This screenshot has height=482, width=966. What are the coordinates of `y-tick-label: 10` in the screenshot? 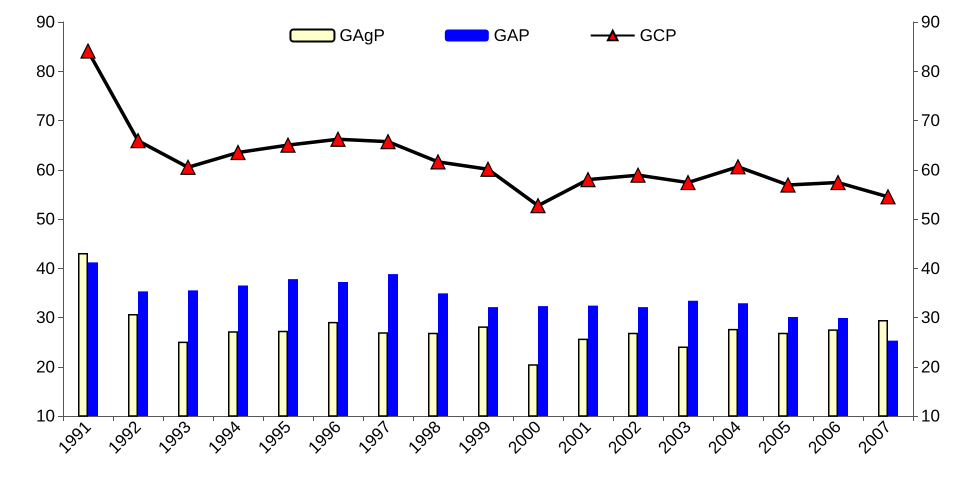 It's located at (45, 416).